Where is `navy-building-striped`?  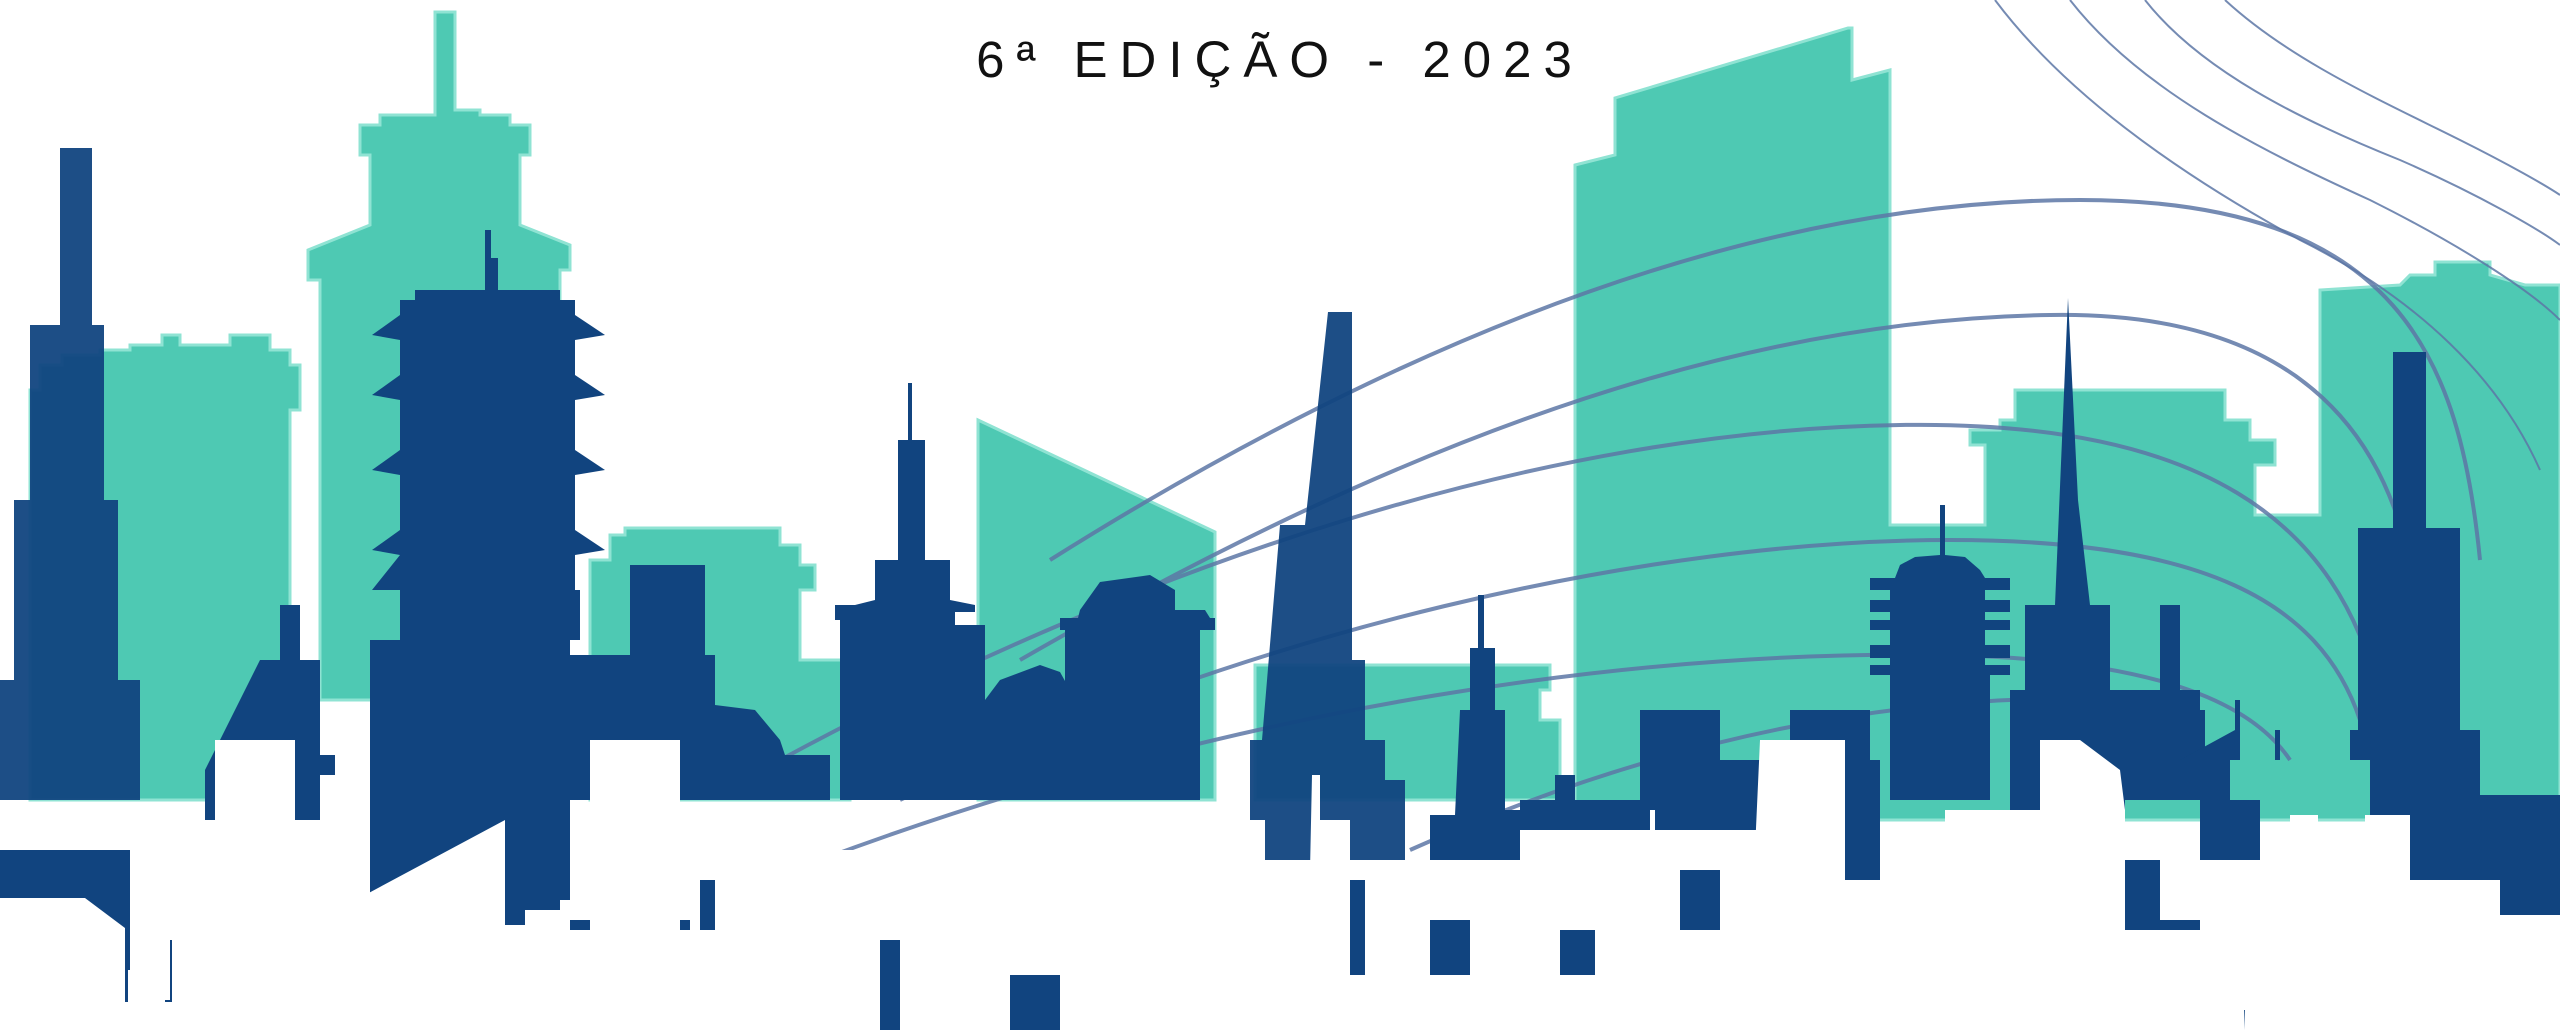
navy-building-striped is located at coordinates (1940, 652).